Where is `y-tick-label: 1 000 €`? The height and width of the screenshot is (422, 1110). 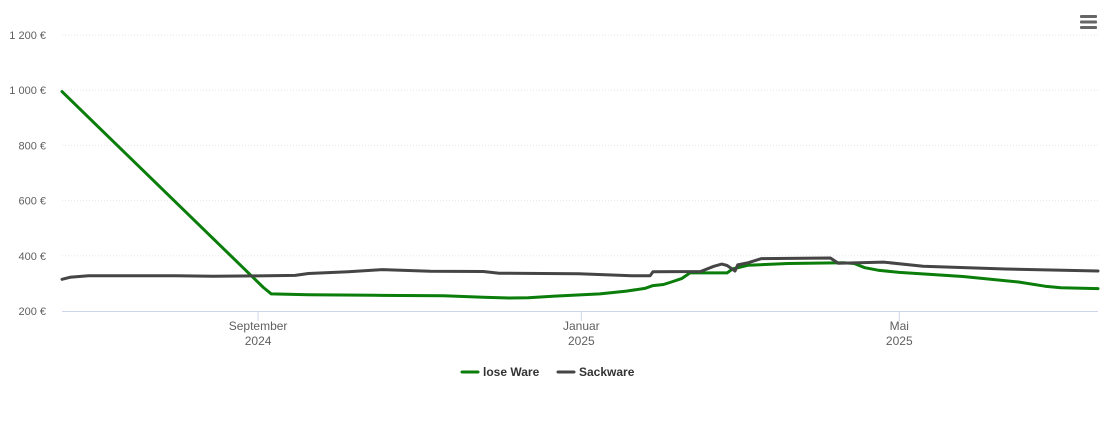
y-tick-label: 1 000 € is located at coordinates (27, 91).